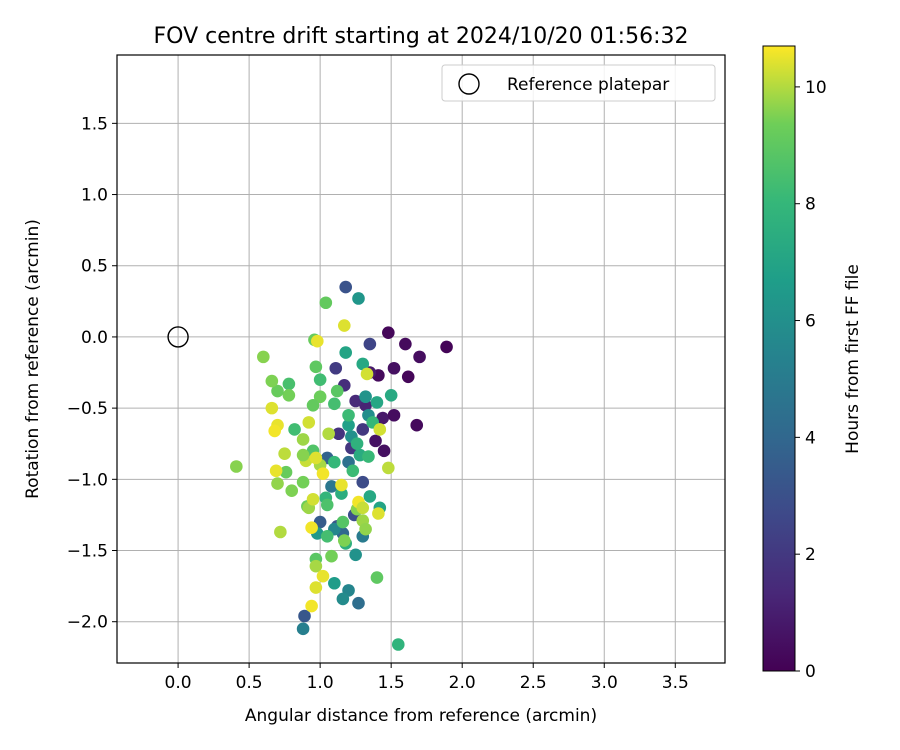 Image resolution: width=900 pixels, height=750 pixels. I want to click on colorbar: 0 2 4 6 8 10 Hours from first FF file, so click(812, 363).